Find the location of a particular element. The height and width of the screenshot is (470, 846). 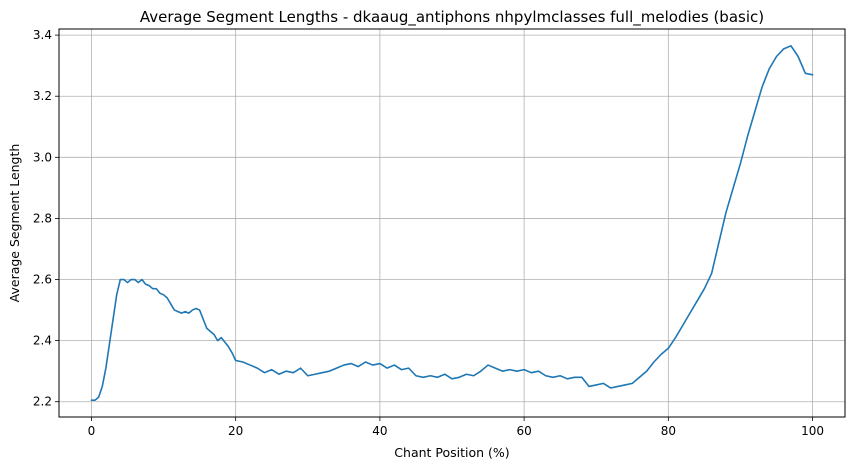

x-axis-label: Chant Position (%) is located at coordinates (451, 452).